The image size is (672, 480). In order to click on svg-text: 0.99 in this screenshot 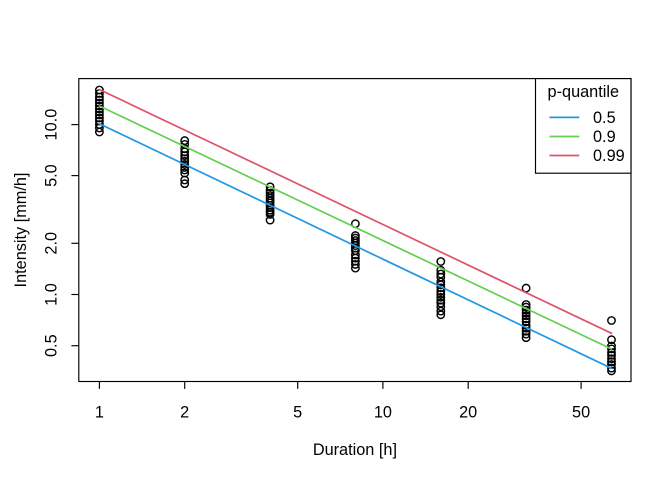, I will do `click(609, 156)`.